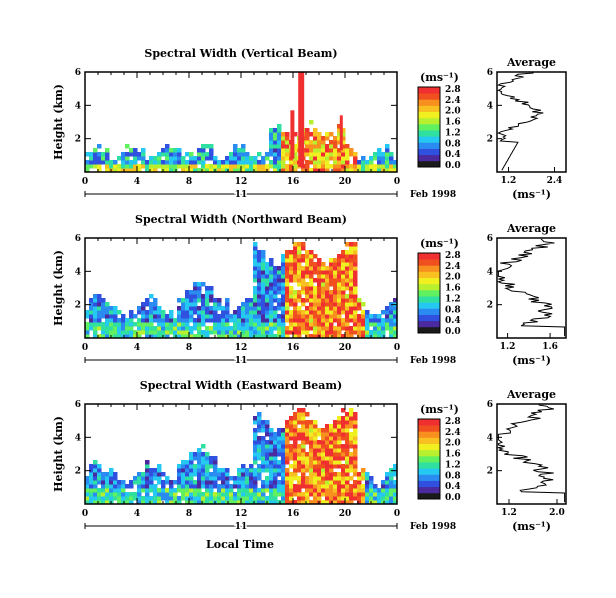 This screenshot has width=616, height=598. Describe the element at coordinates (490, 239) in the screenshot. I see `average-y-tick-label: 6` at that location.